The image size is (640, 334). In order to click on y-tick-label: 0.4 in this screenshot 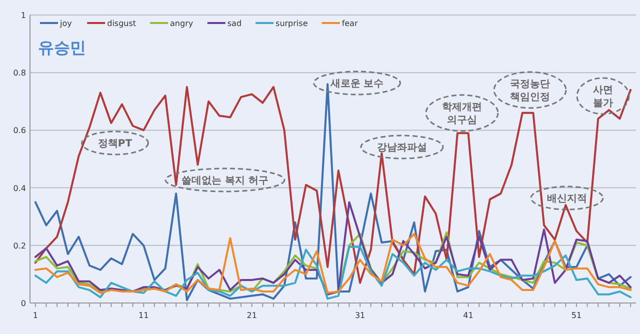, I will do `click(19, 188)`.